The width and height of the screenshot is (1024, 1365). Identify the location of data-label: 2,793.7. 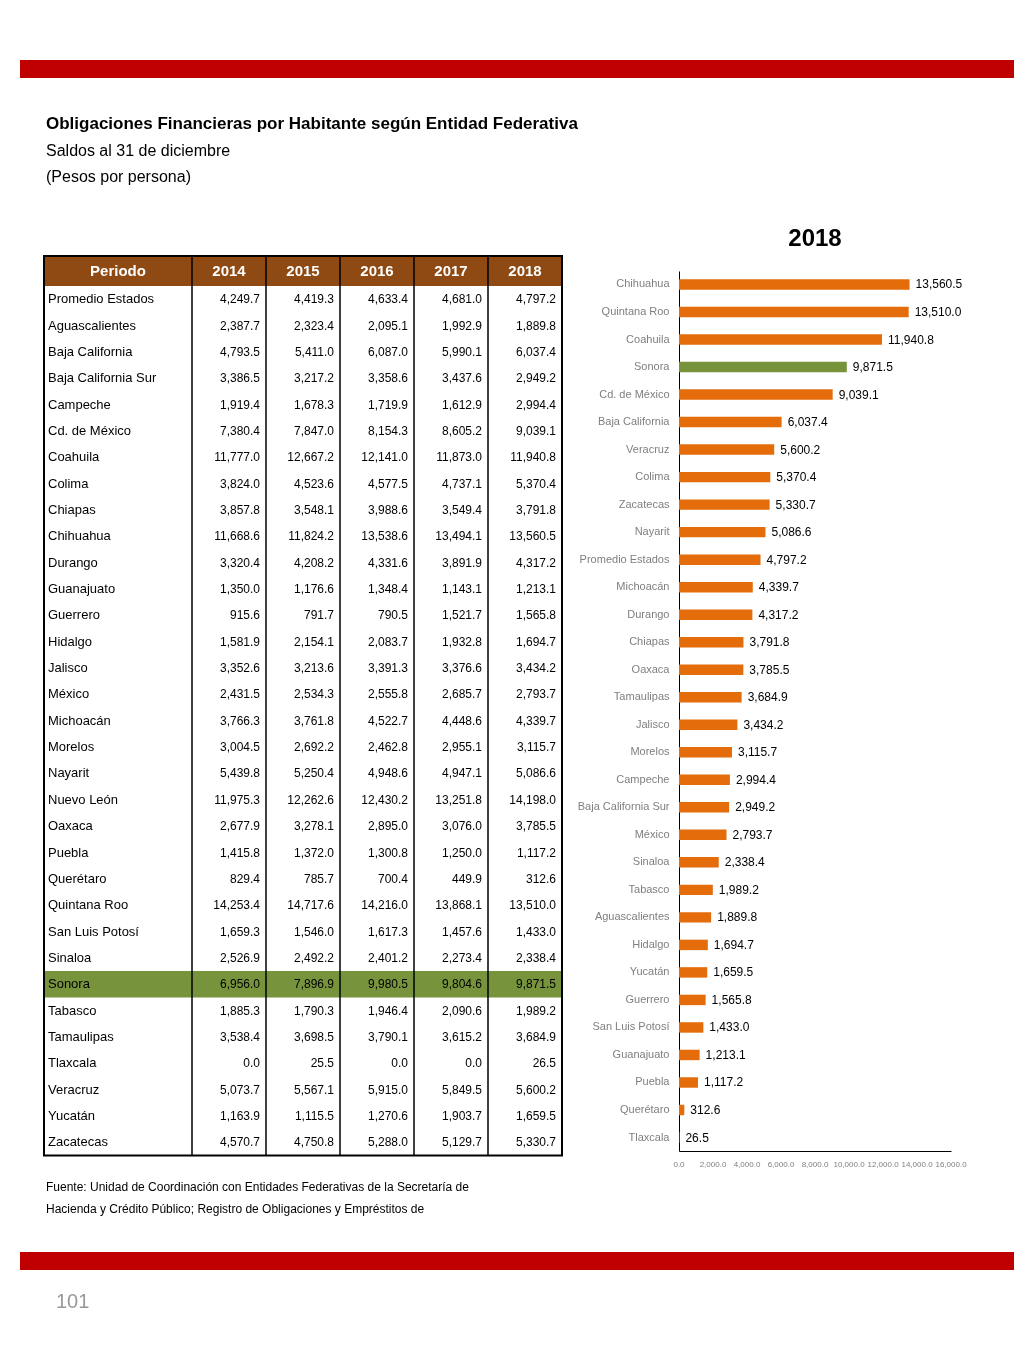
(536, 694).